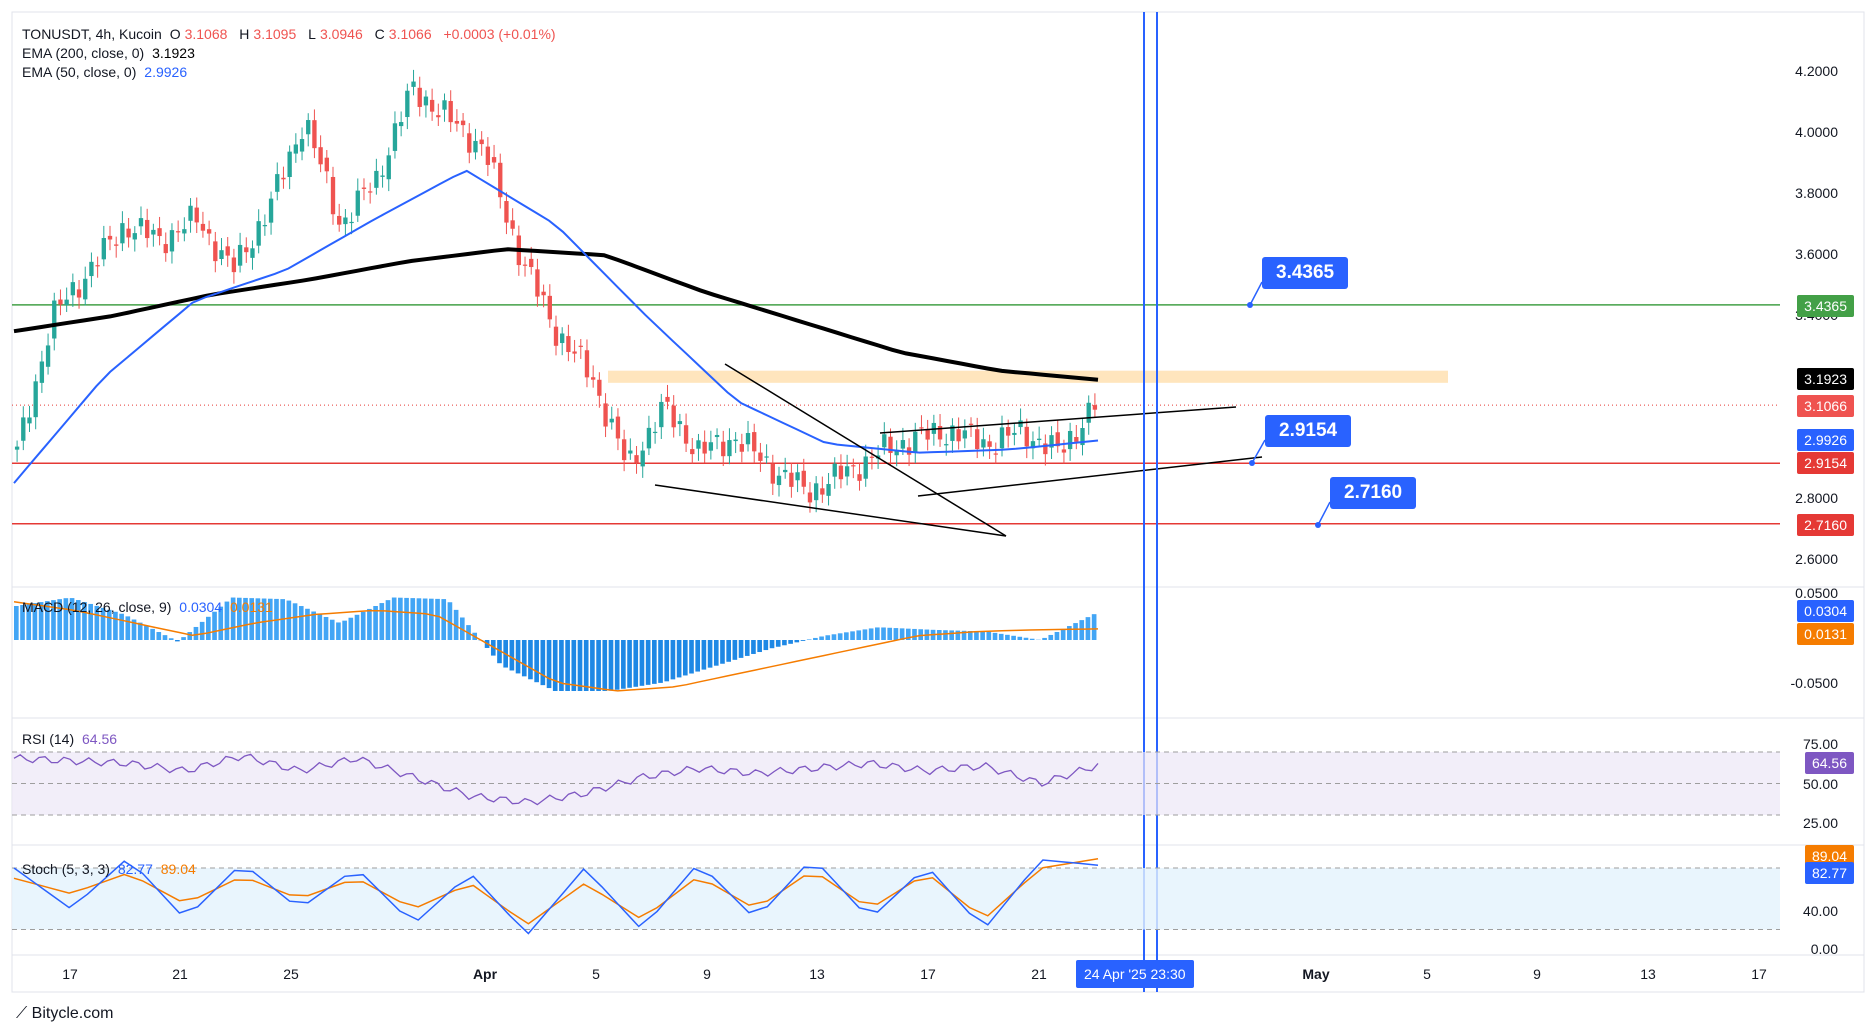 This screenshot has width=1876, height=1036. Describe the element at coordinates (1829, 856) in the screenshot. I see `stoch-d-label: 89.04` at that location.